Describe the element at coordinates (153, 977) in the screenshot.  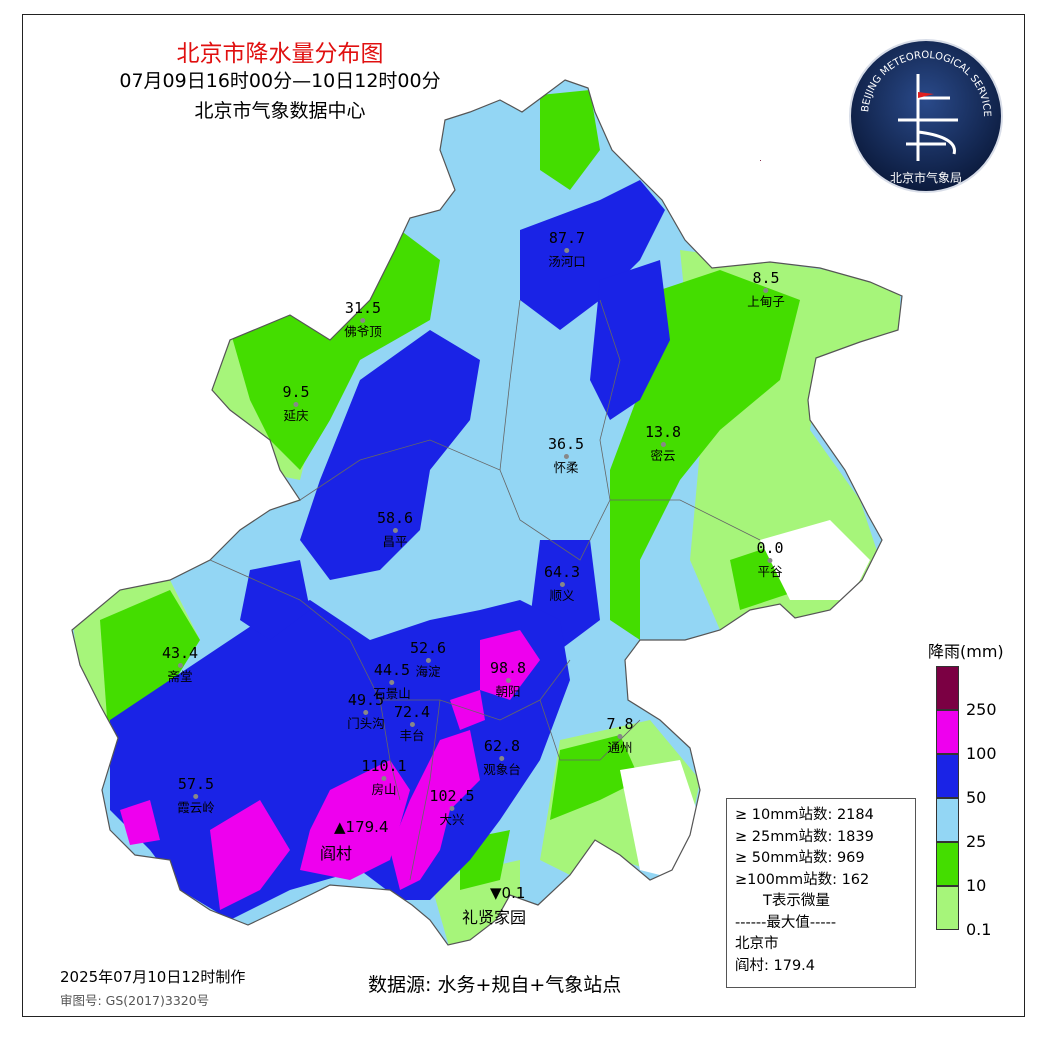
I see `made-time: 2025年07月10日12时制作` at that location.